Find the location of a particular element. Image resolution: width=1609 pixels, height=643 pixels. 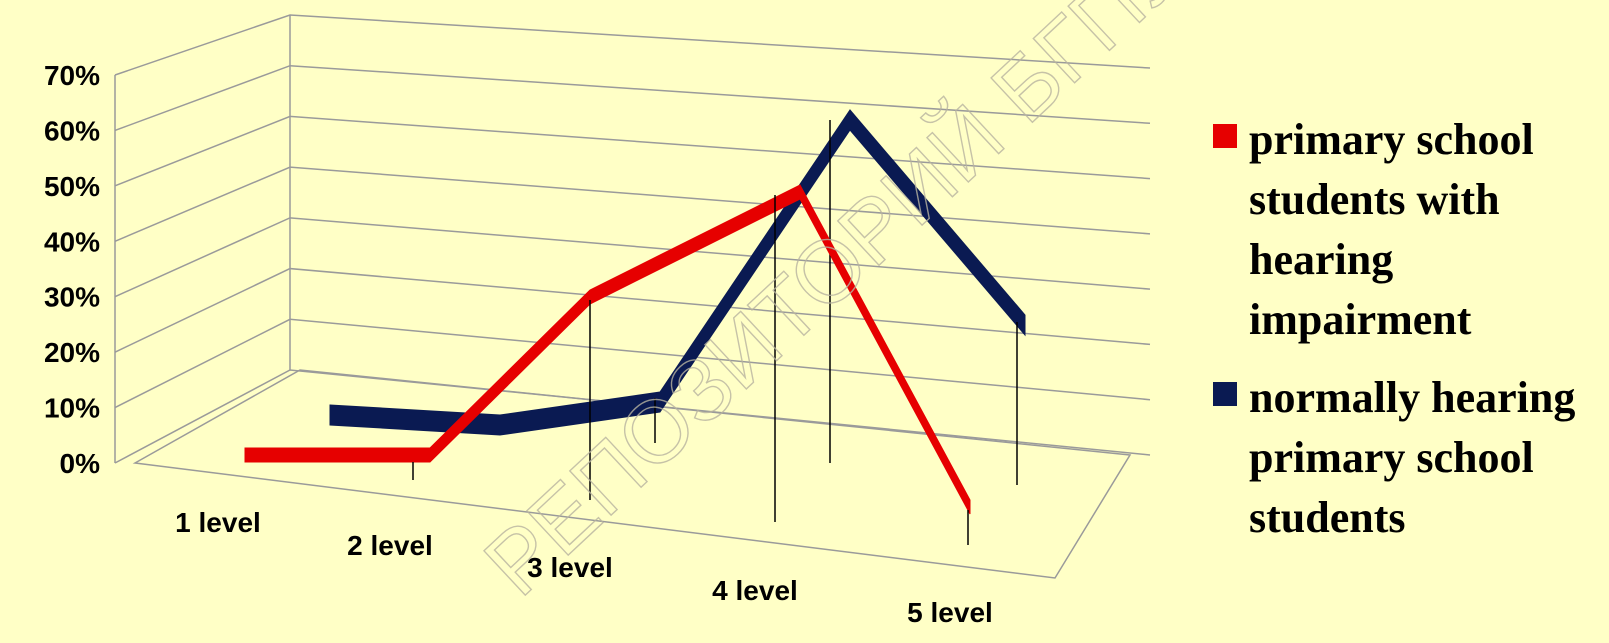

y-tick-label: 0% is located at coordinates (80, 463).